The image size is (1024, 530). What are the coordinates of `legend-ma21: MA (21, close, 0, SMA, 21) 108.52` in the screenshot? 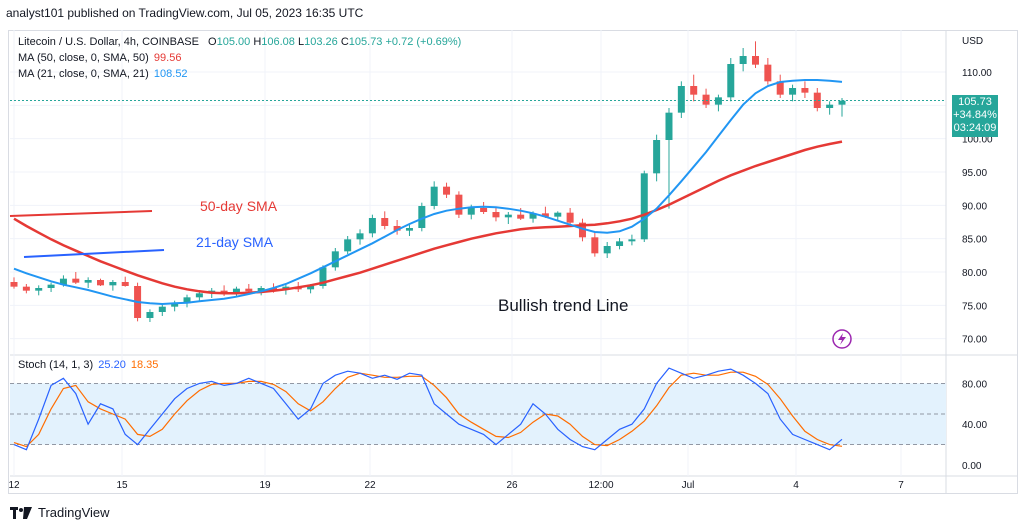 It's located at (103, 74).